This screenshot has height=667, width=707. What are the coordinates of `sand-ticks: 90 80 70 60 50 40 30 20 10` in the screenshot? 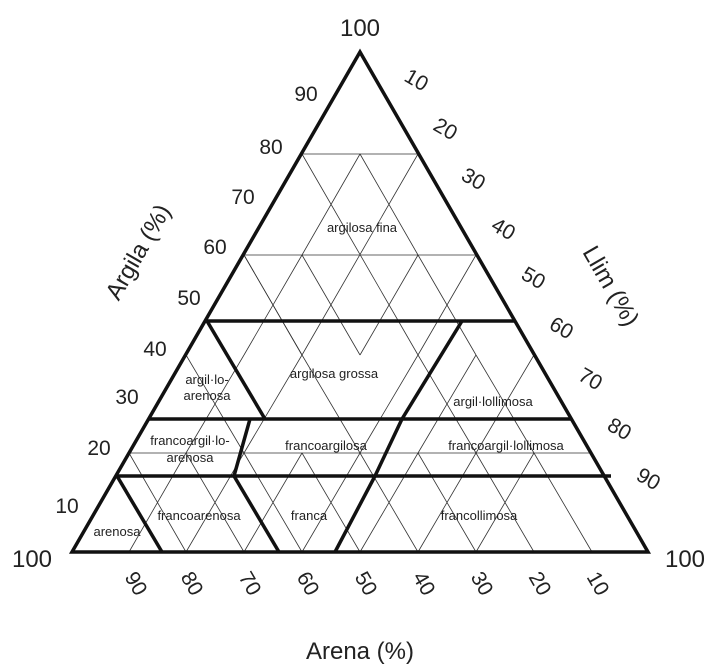 It's located at (367, 584).